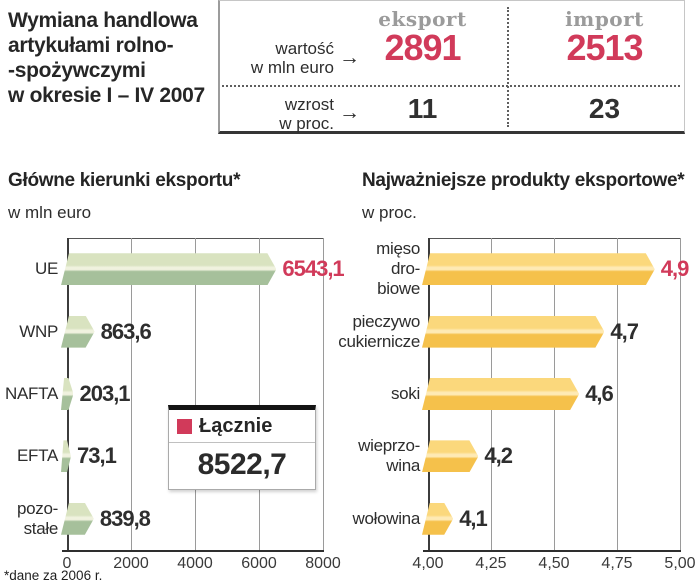 Image resolution: width=700 pixels, height=587 pixels. Describe the element at coordinates (422, 108) in the screenshot. I see `eksport-growth: 11` at that location.